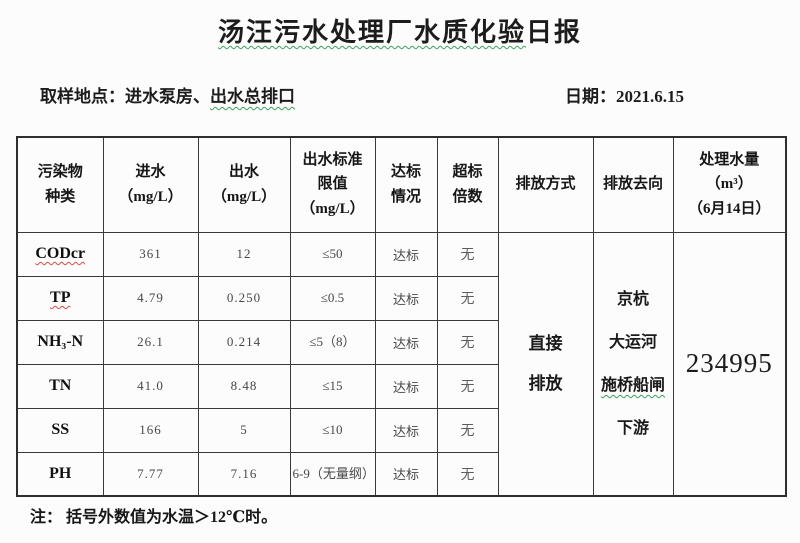  I want to click on page-title: 汤汪污水处理厂水质化验日报, so click(400, 30).